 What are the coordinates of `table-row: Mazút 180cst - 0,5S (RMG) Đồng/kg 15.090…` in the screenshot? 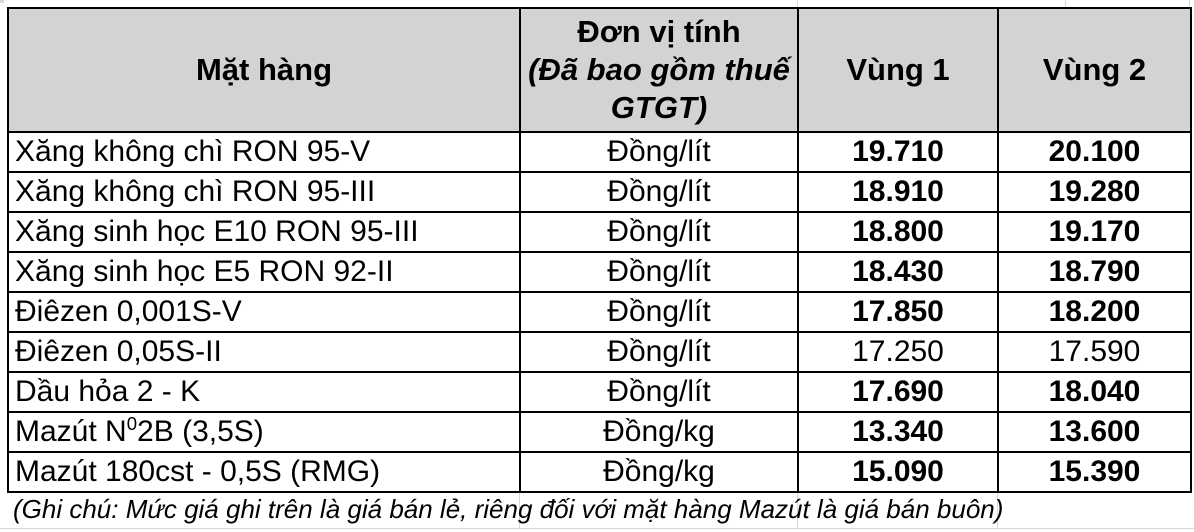 It's located at (599, 472).